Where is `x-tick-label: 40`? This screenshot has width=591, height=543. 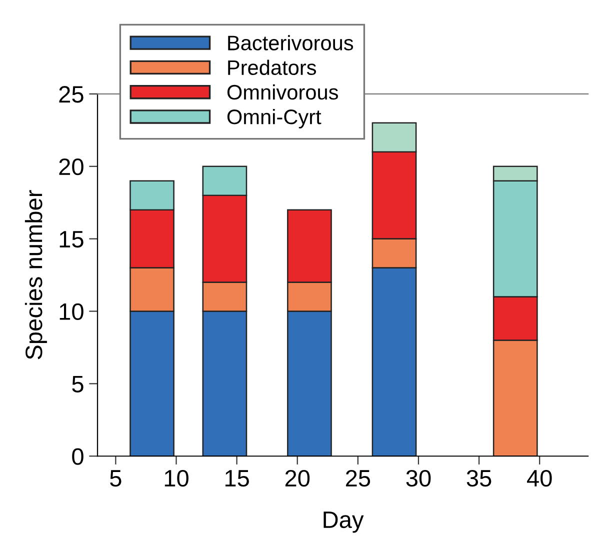 x-tick-label: 40 is located at coordinates (539, 478).